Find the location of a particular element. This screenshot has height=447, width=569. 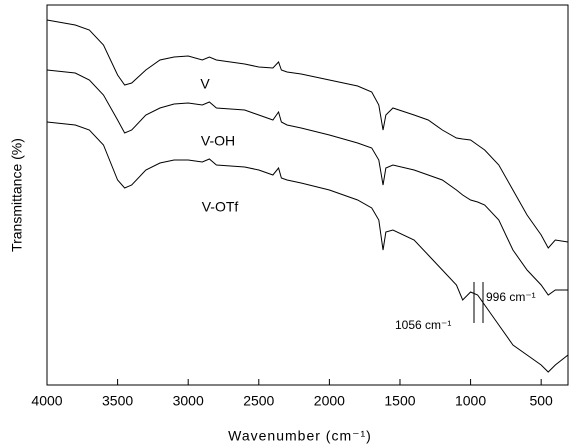

peak-annotation: 996 cm⁻¹ is located at coordinates (511, 297).